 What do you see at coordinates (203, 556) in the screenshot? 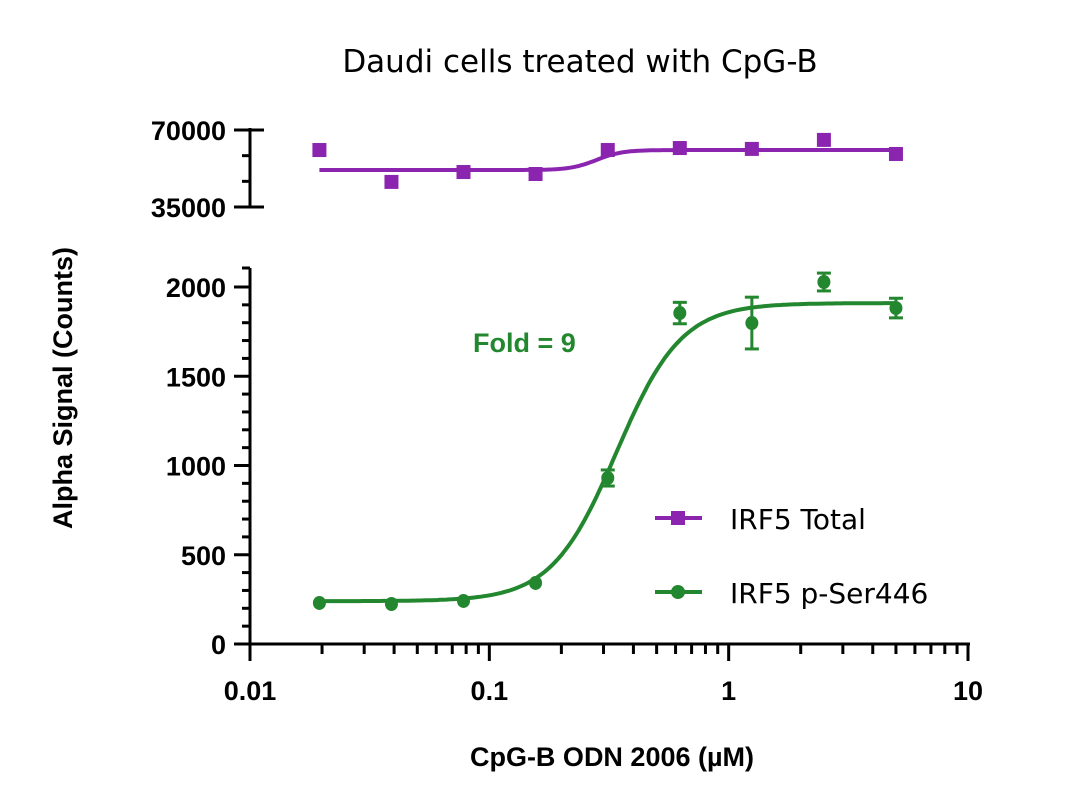
I see `bottom-y-tick-label: 500` at bounding box center [203, 556].